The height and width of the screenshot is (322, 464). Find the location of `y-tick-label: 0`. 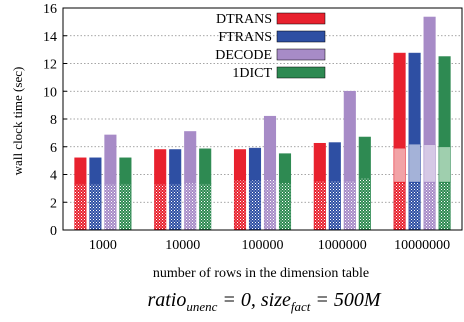

y-tick-label: 0 is located at coordinates (53, 231).